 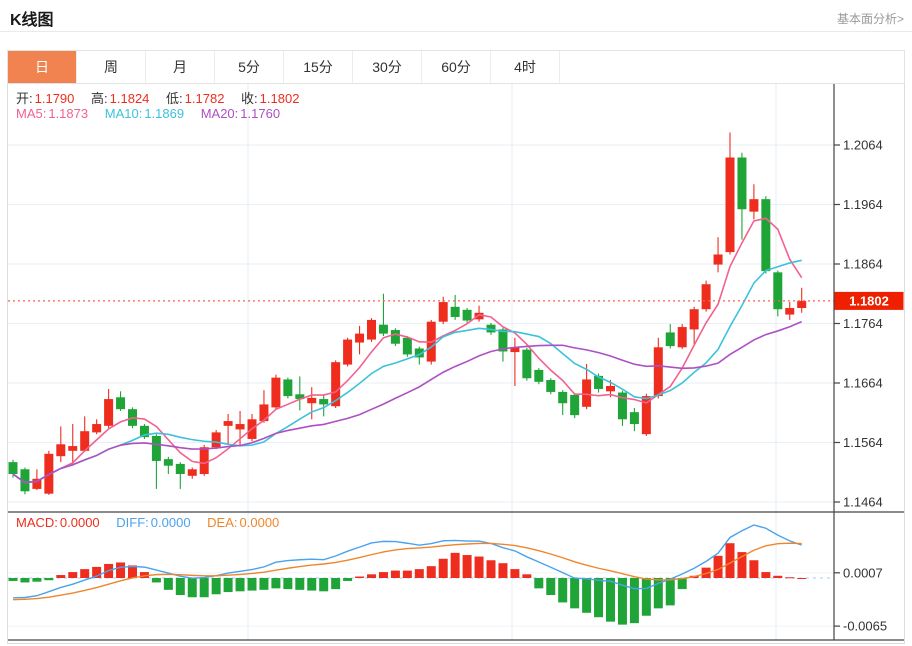 What do you see at coordinates (870, 19) in the screenshot?
I see `fundamental-analysis-link: 基本面分析>` at bounding box center [870, 19].